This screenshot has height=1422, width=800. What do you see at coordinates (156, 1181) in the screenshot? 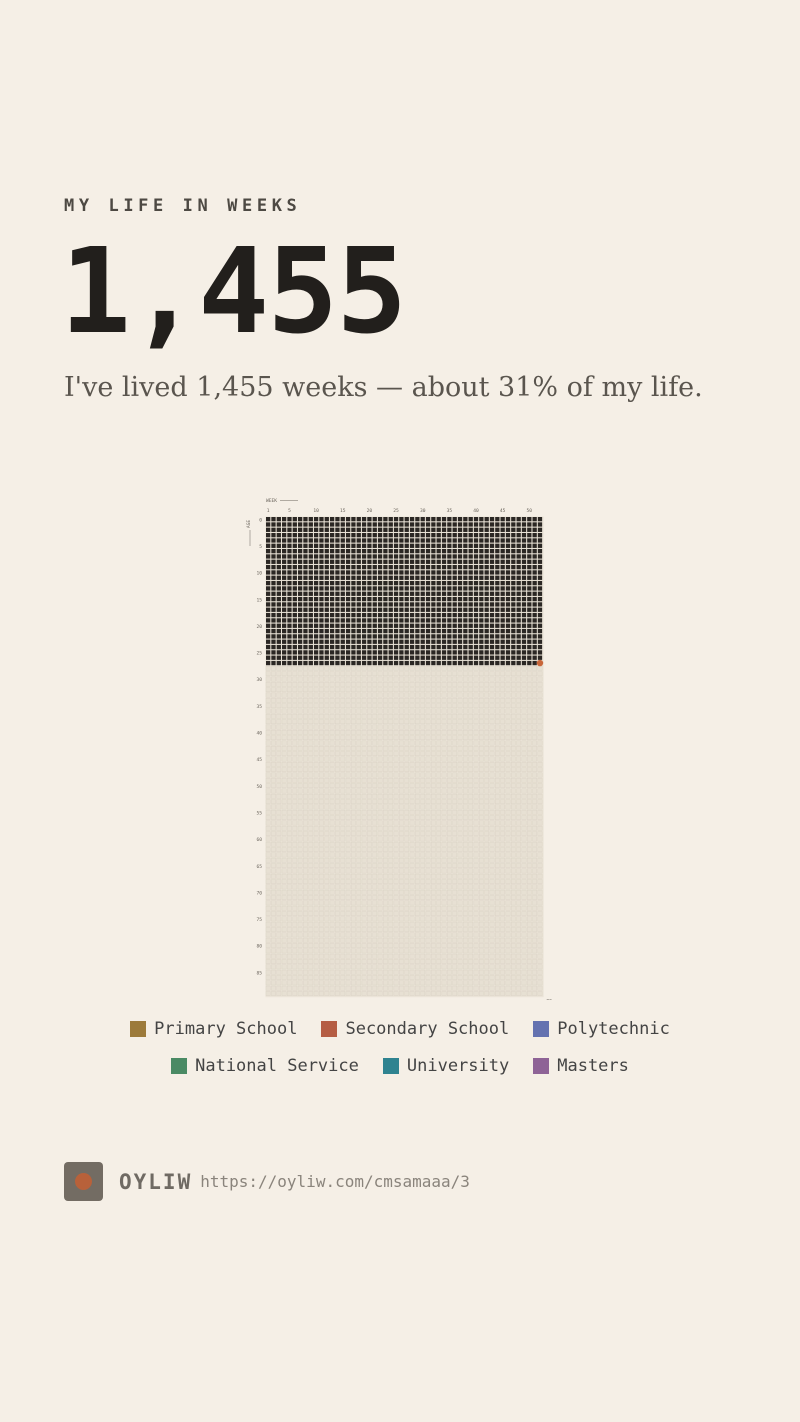
I see `brand-name: OYLIW` at bounding box center [156, 1181].